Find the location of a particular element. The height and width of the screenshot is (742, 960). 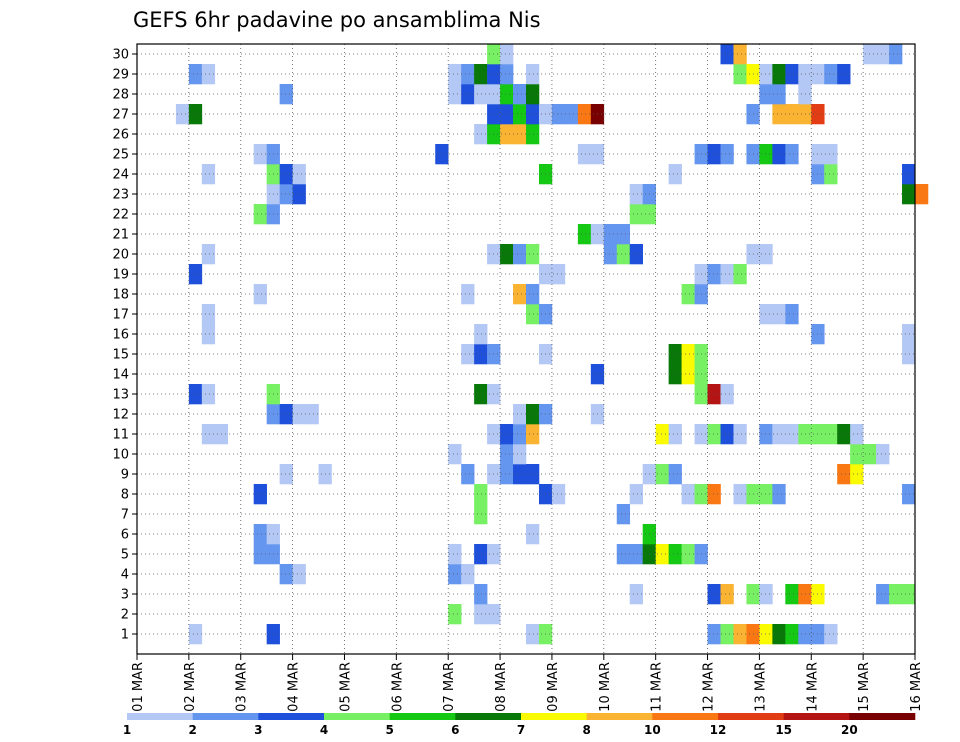

y-tick-label: 18 is located at coordinates (120, 295).